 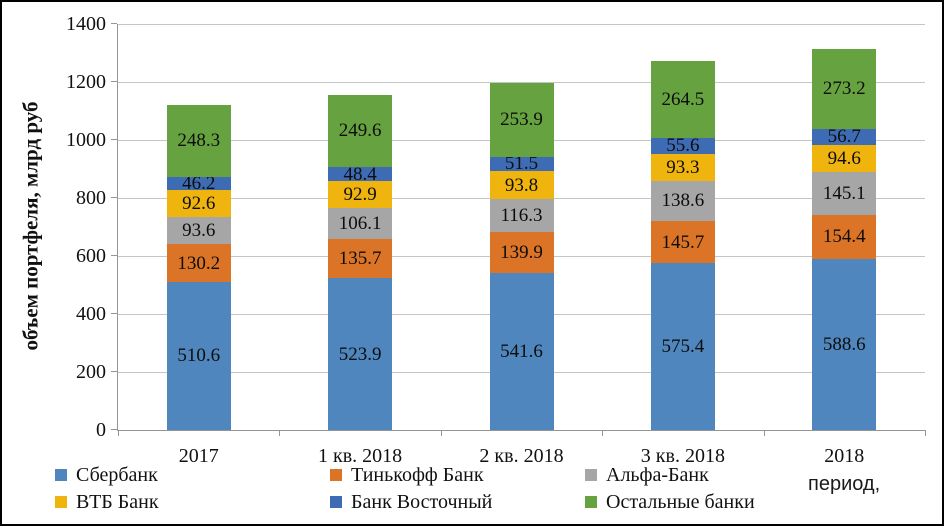 I want to click on bar-segment-value: 523.9, so click(x=360, y=354).